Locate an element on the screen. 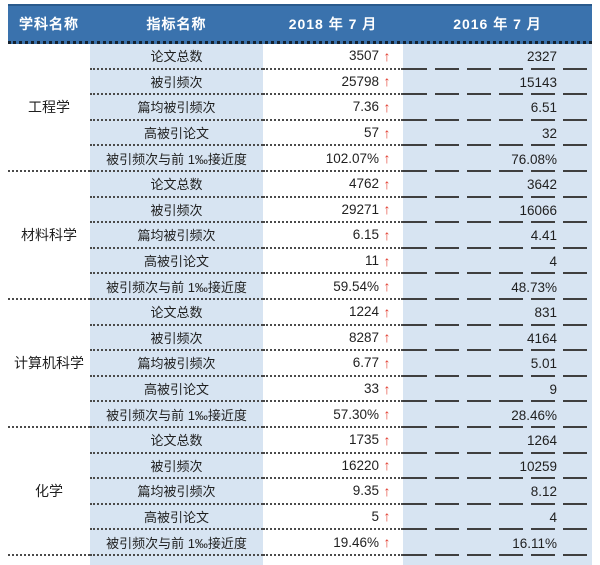 This screenshot has height=565, width=600. header-2018-col: 2018 年 7 月 is located at coordinates (333, 23).